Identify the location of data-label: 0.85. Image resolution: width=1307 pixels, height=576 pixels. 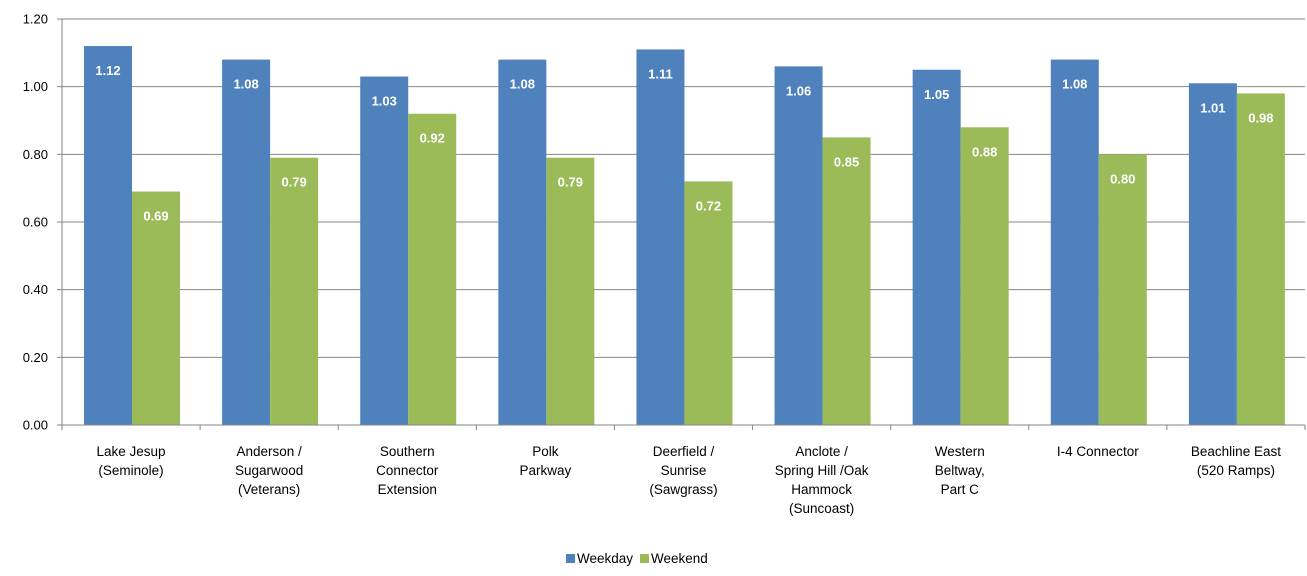
(846, 161).